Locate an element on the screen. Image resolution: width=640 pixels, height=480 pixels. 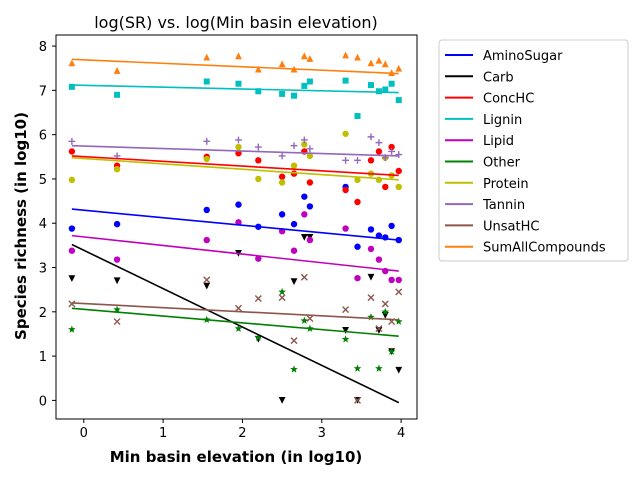
trend-line-conchc is located at coordinates (235, 166).